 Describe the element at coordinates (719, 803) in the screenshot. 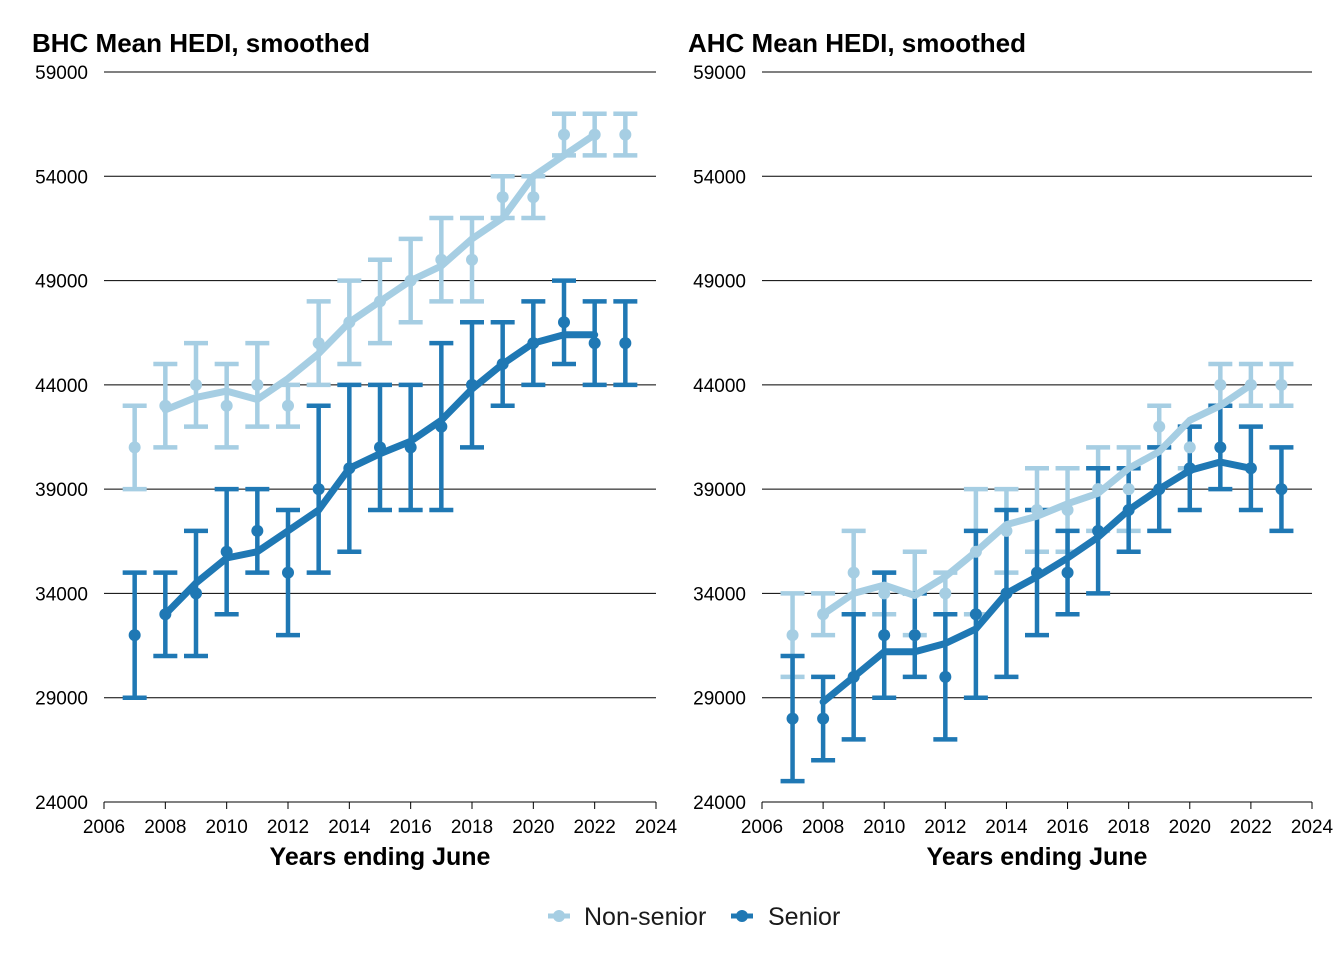

I see `ahc-y-tick-24000: 24000` at that location.